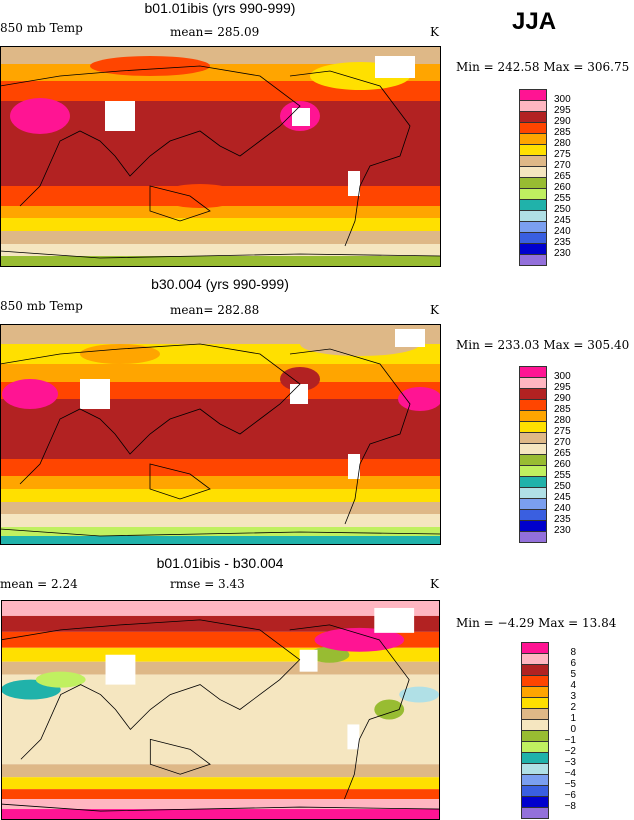 The height and width of the screenshot is (820, 634). What do you see at coordinates (562, 409) in the screenshot?
I see `colorbar-tick-label: 285` at bounding box center [562, 409].